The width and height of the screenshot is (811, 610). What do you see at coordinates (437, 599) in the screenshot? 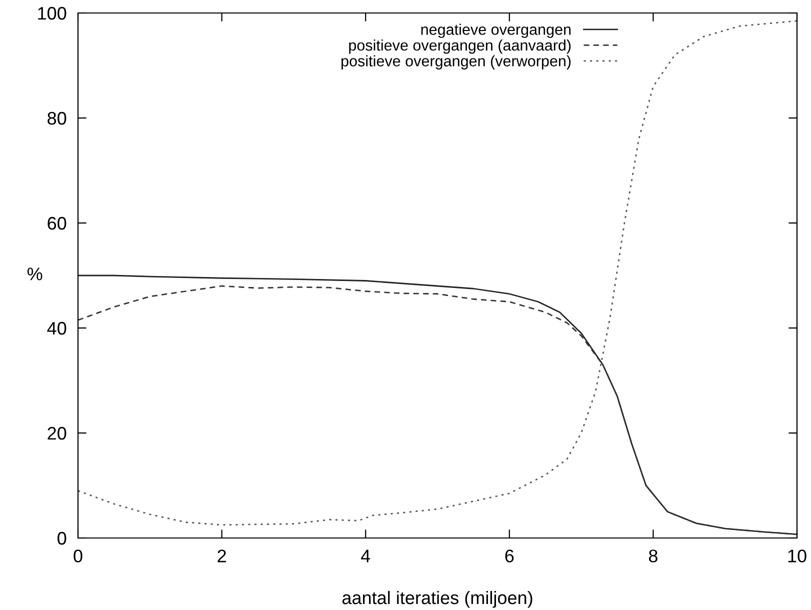
I see `x-axis-title: aantal iteraties (miljoen)` at bounding box center [437, 599].